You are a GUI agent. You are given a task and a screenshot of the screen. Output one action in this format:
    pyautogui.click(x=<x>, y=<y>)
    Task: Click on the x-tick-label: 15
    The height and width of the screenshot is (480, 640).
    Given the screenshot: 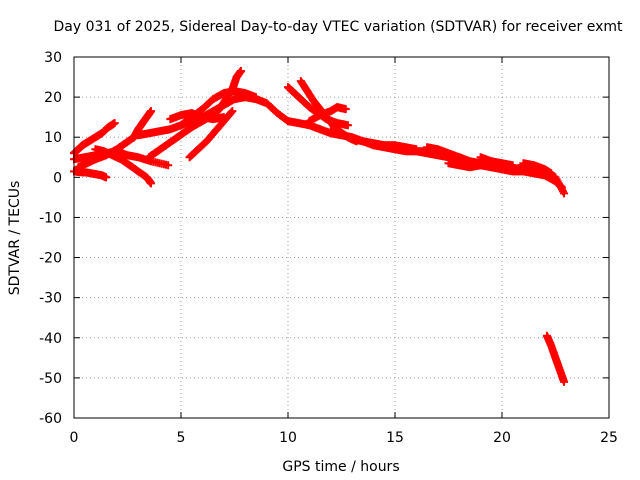 What is the action you would take?
    pyautogui.click(x=395, y=438)
    